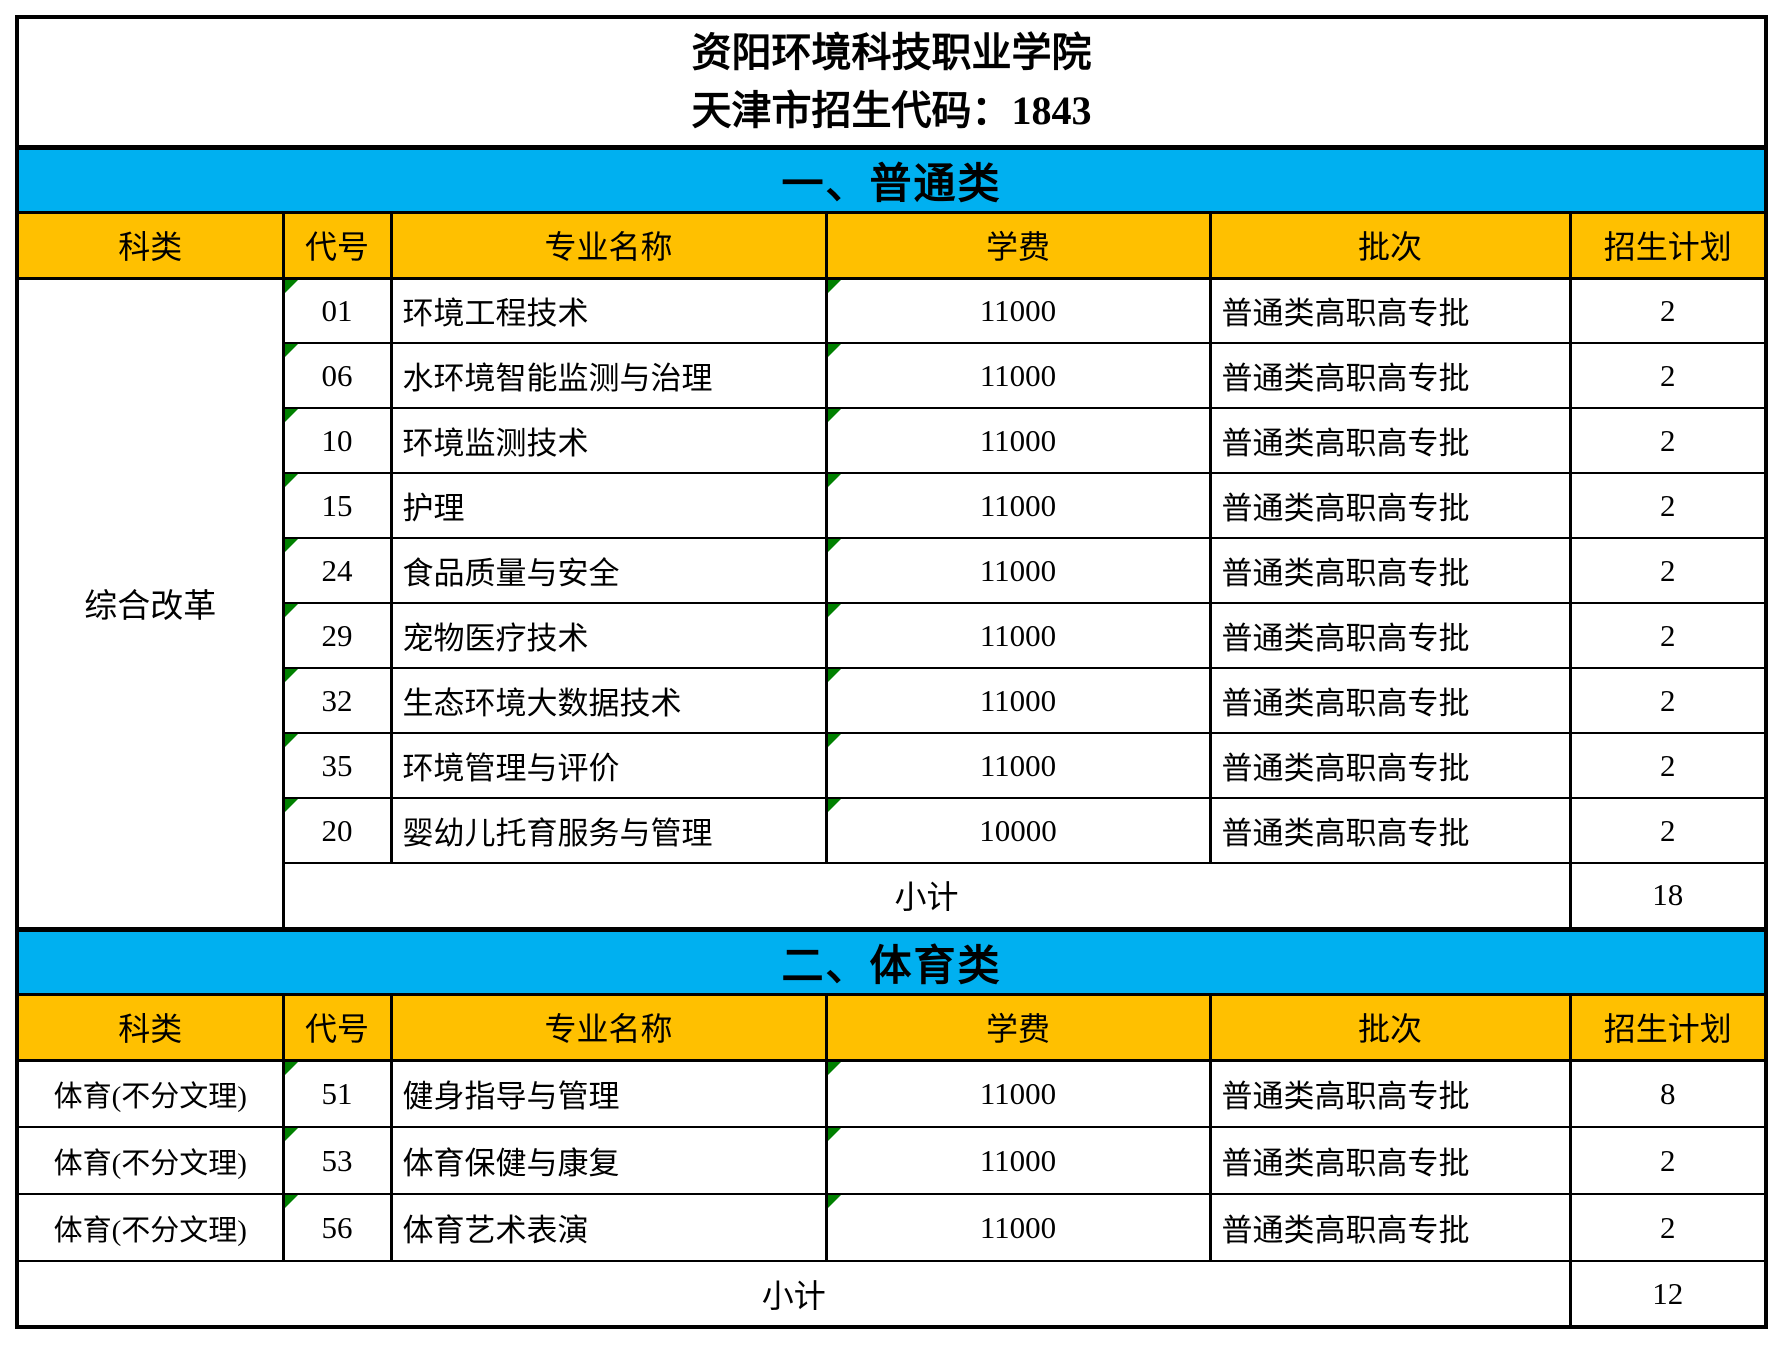  Describe the element at coordinates (1390, 1027) in the screenshot. I see `col-header-batch: 批次` at that location.